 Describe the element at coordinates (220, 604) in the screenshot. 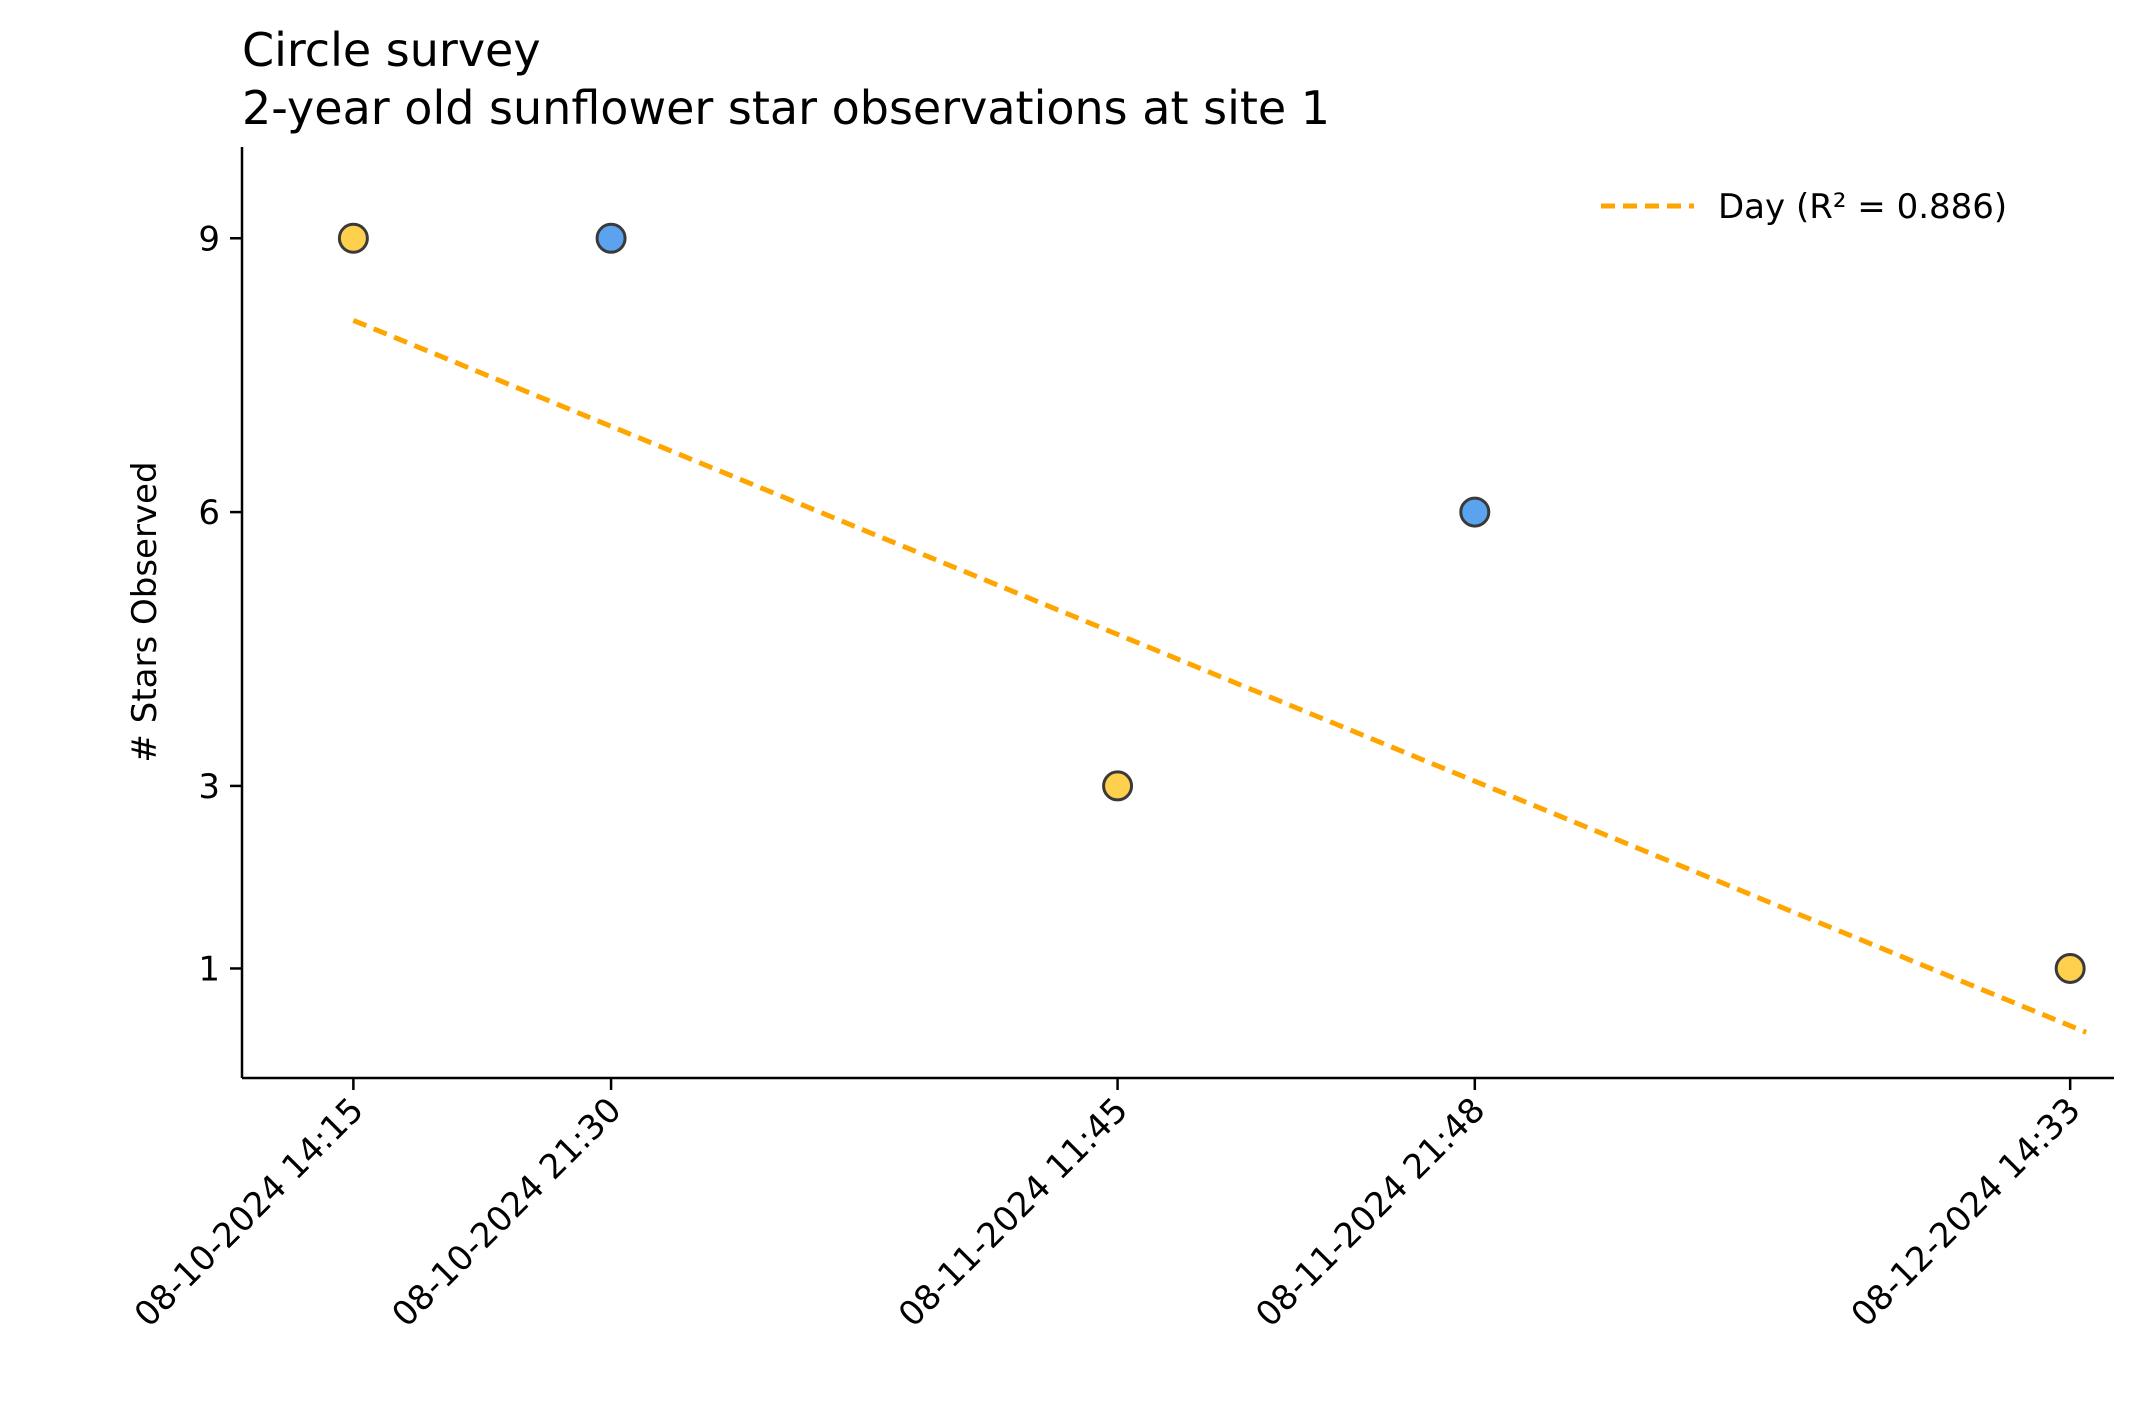

I see `y-axis-ticks: 1 3 6 9` at that location.